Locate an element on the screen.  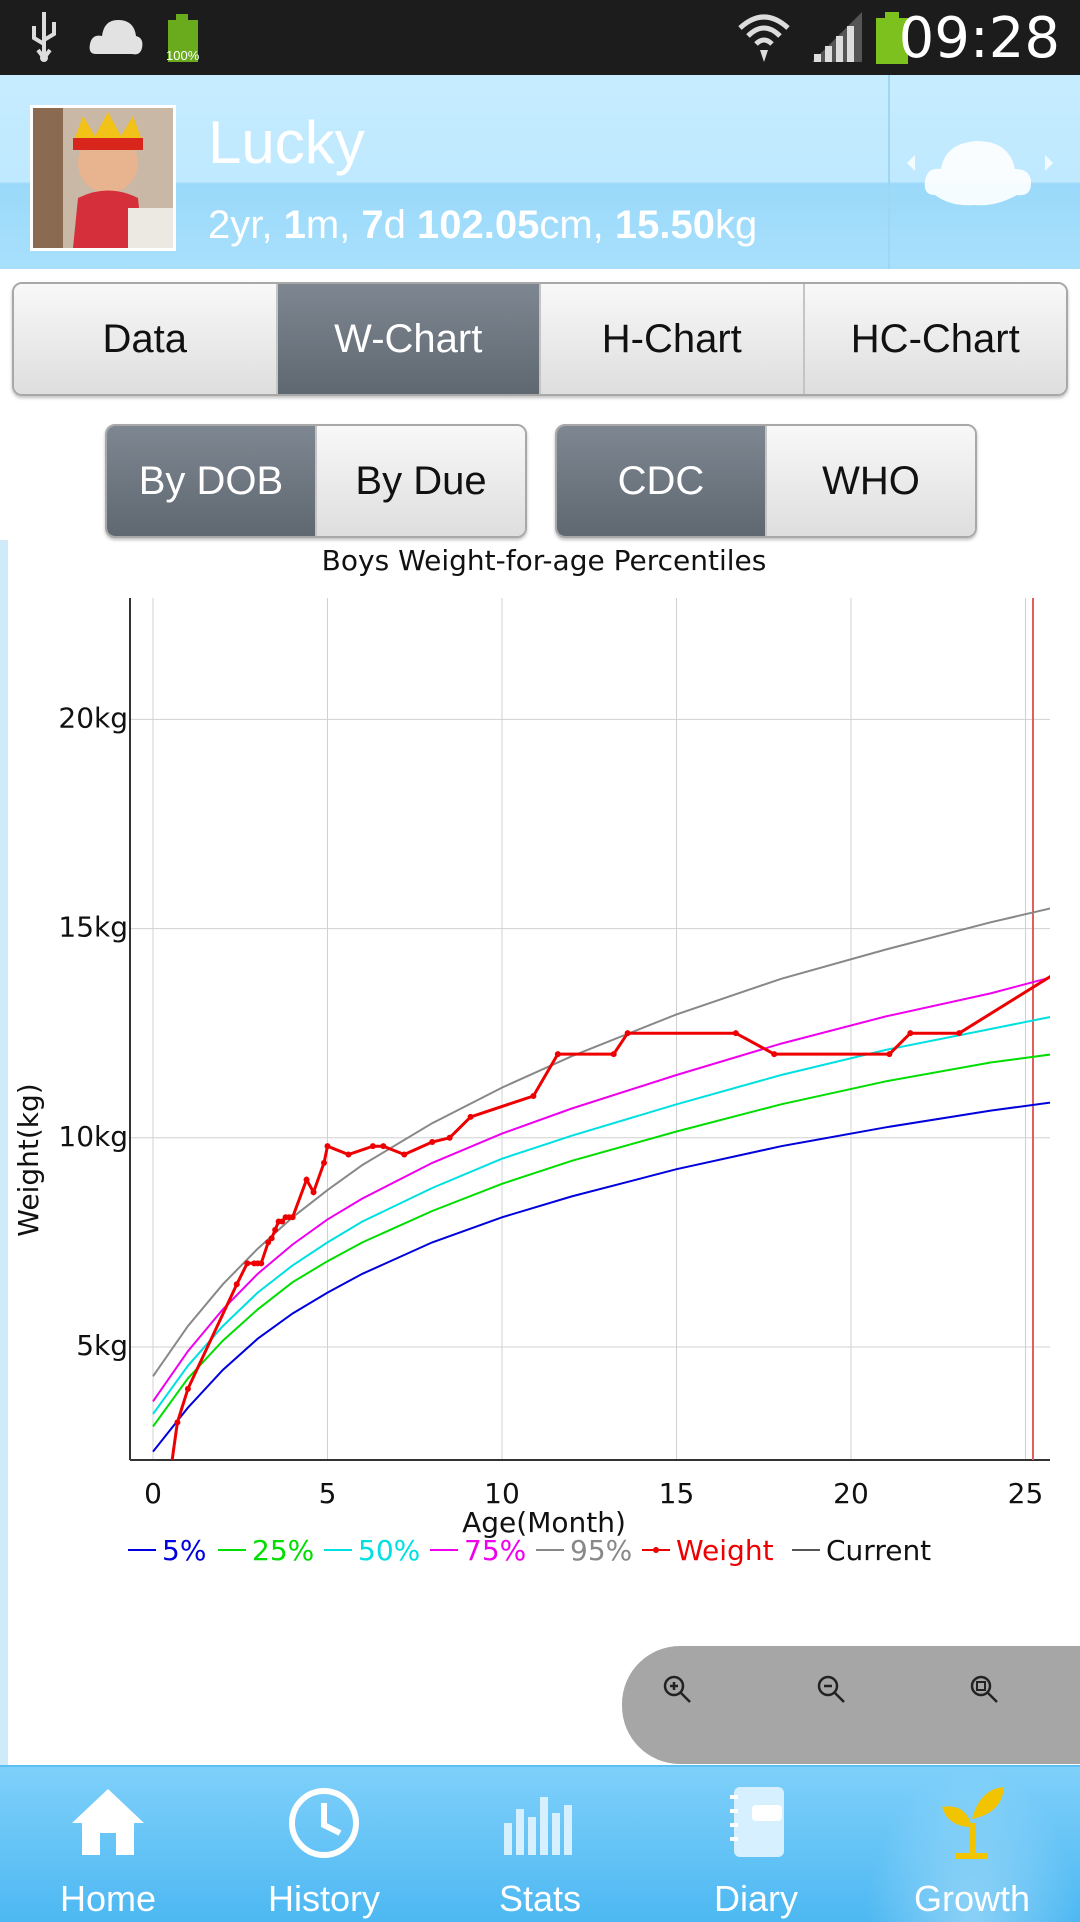
clock-icon is located at coordinates (324, 1823).